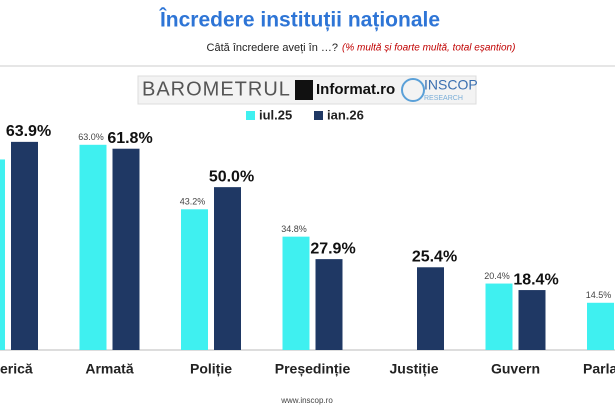 The width and height of the screenshot is (615, 410). I want to click on value-label: 27.9%, so click(332, 248).